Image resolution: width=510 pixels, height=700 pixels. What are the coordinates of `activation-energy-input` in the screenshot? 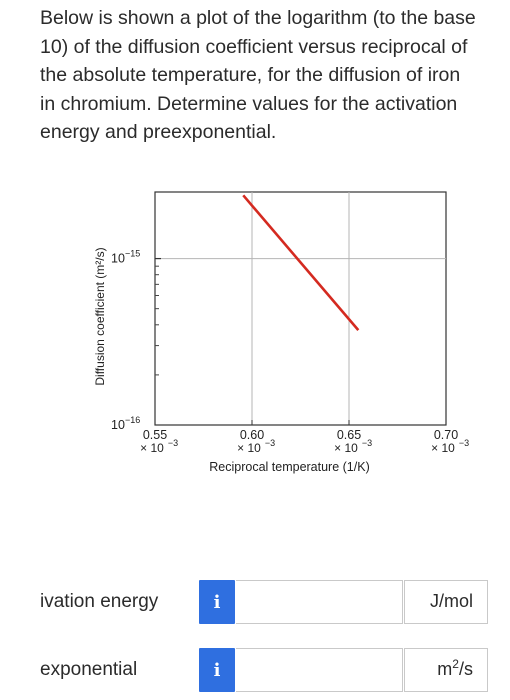 It's located at (319, 602).